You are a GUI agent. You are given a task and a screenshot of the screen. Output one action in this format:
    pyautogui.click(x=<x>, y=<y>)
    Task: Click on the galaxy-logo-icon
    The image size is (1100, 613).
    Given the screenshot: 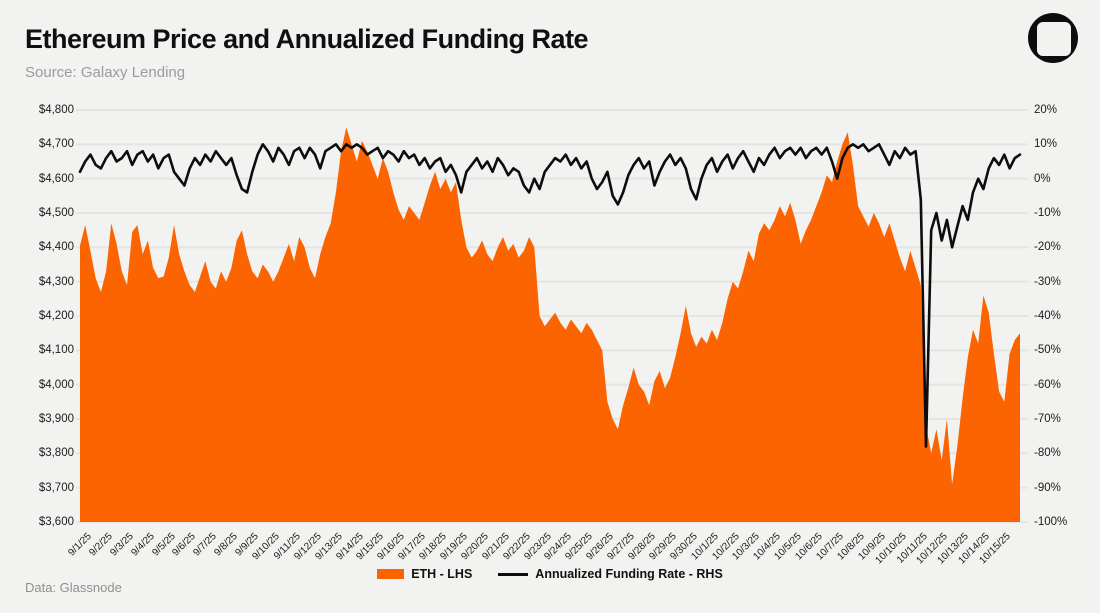 What is the action you would take?
    pyautogui.click(x=1053, y=38)
    